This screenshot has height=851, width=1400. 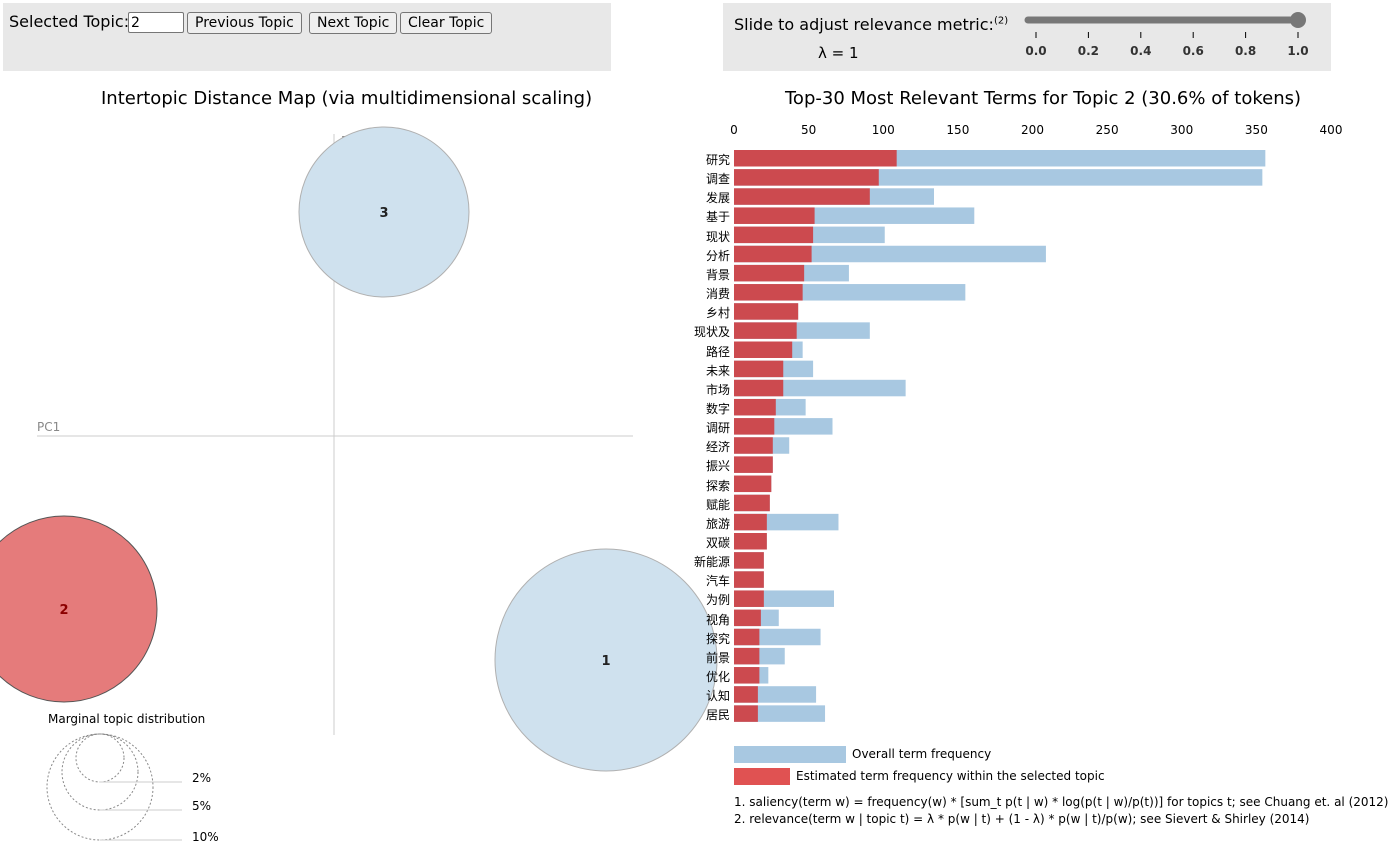 What do you see at coordinates (717, 619) in the screenshot?
I see `term-label: 视角` at bounding box center [717, 619].